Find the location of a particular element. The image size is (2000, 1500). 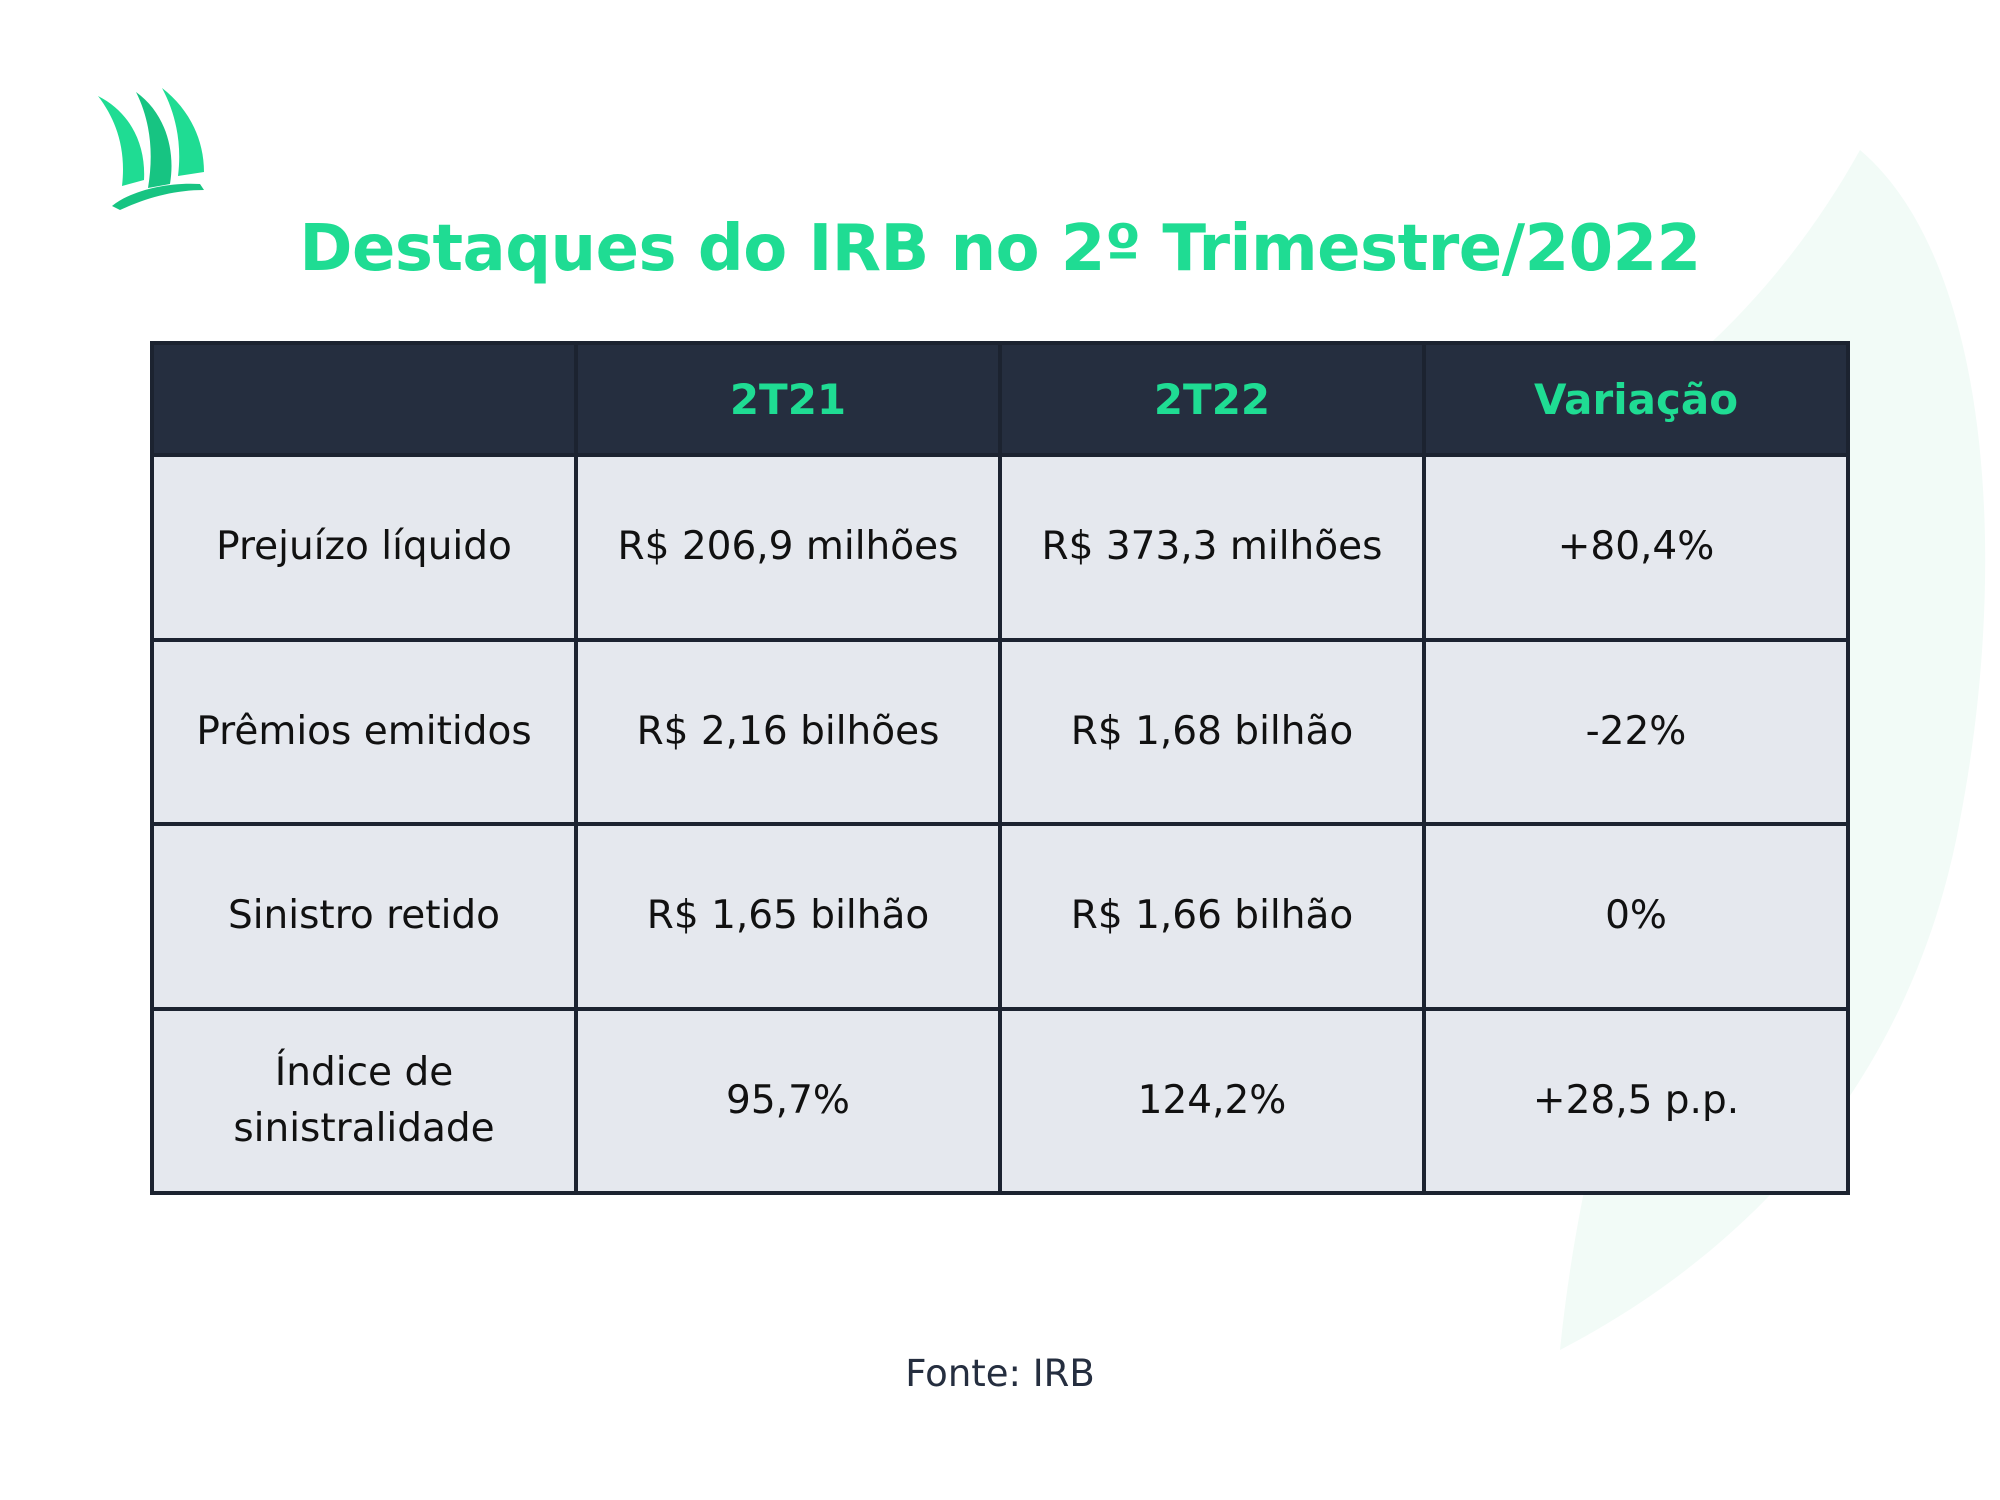

source-caption: Fonte: IRB is located at coordinates (1000, 1373).